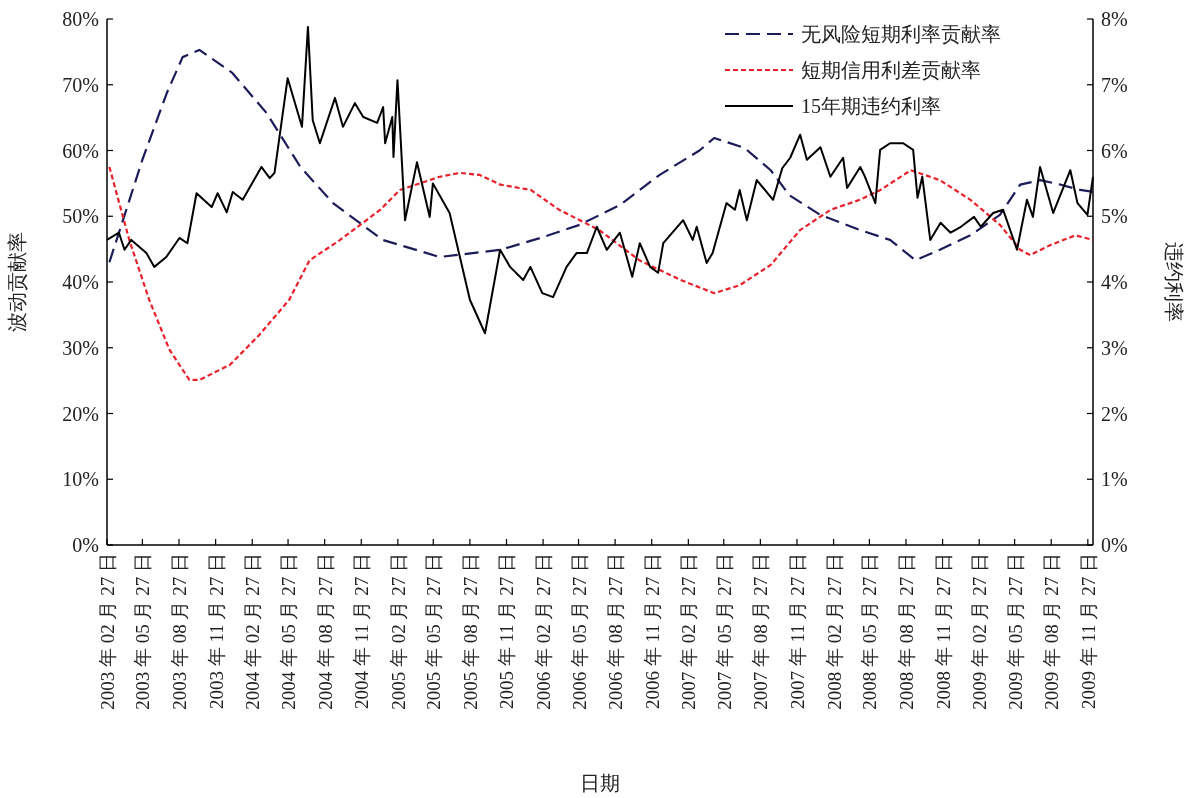 The height and width of the screenshot is (798, 1189). Describe the element at coordinates (434, 631) in the screenshot. I see `x-tick-label: 2005 年 05 月 27 日` at that location.